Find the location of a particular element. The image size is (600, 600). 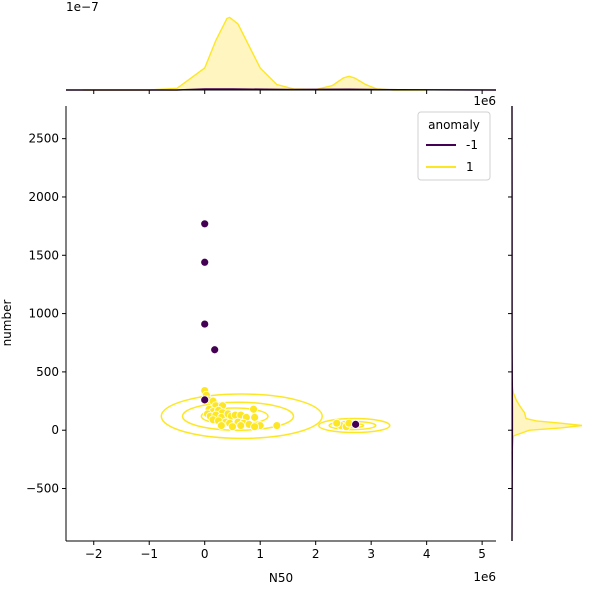

right-density-curve is located at coordinates (547, 418).